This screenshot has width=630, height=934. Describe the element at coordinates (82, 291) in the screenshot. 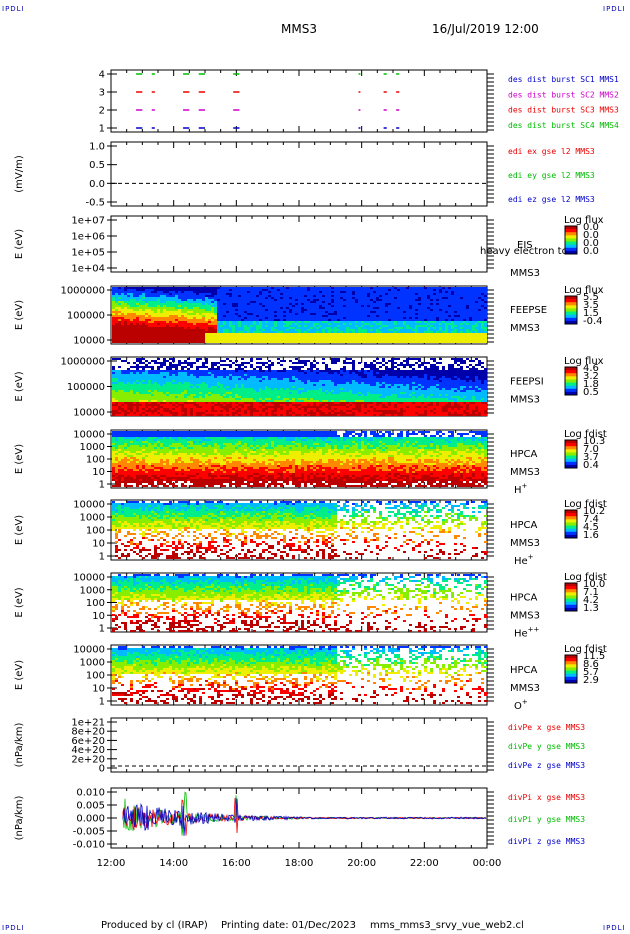

I see `y-tick-label: 1000000` at that location.